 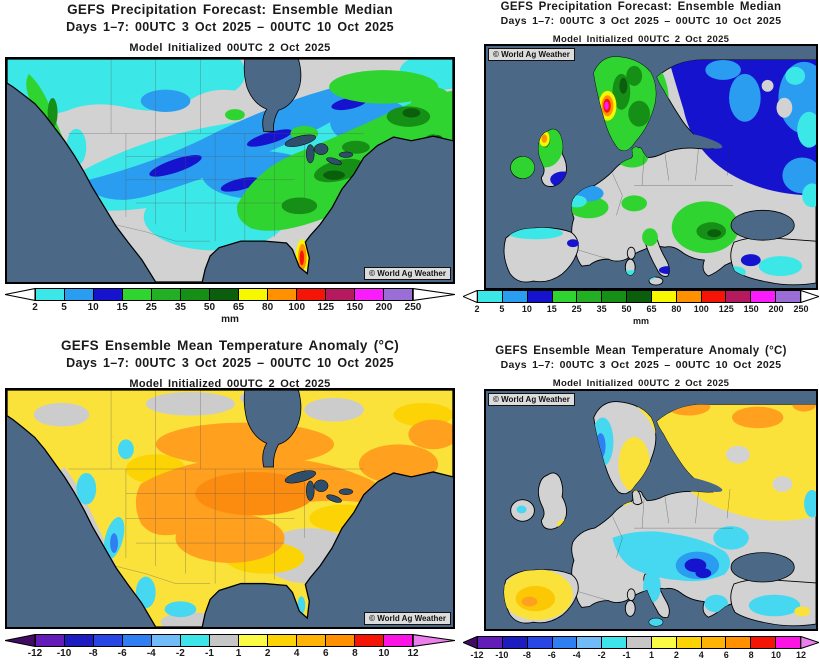 What do you see at coordinates (638, 656) in the screenshot?
I see `colorbar-tick-labels: -12 -10 -8 -6 -4 -2 -1 1 2 4 6 8 10 12` at bounding box center [638, 656].